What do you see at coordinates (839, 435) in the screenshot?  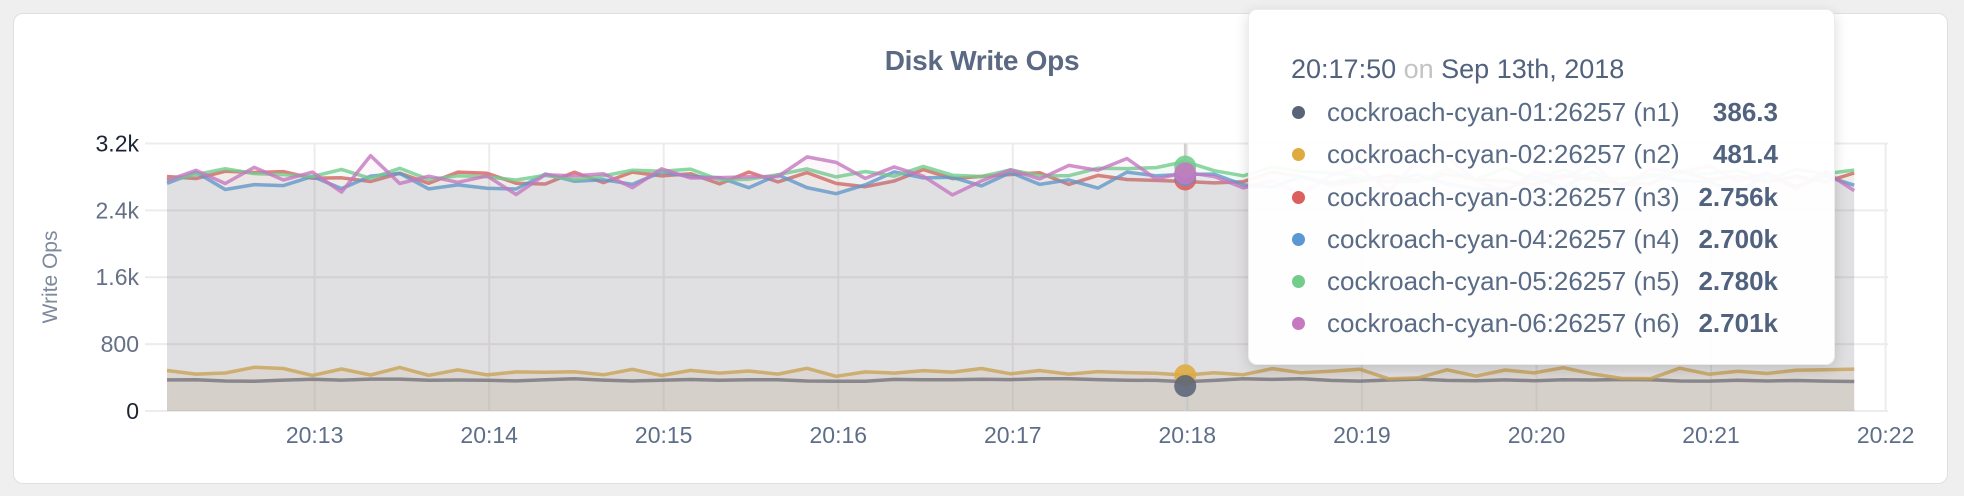 I see `svg-text: 20:16` at bounding box center [839, 435].